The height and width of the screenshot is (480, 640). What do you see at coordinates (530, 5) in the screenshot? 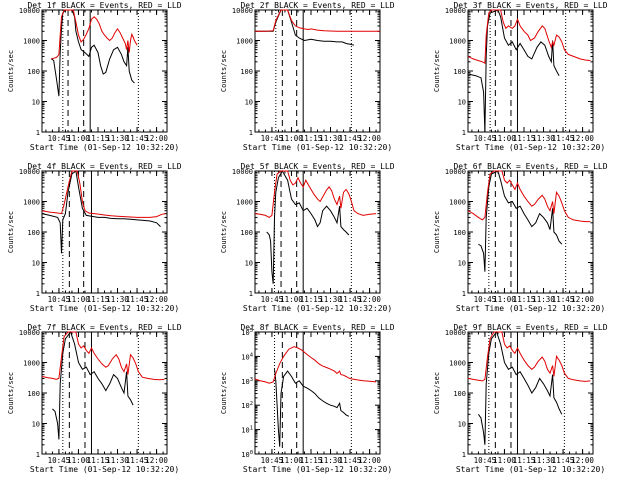
I see `panel-title: Det 3f BLACK = Events, RED = LLD` at bounding box center [530, 5].